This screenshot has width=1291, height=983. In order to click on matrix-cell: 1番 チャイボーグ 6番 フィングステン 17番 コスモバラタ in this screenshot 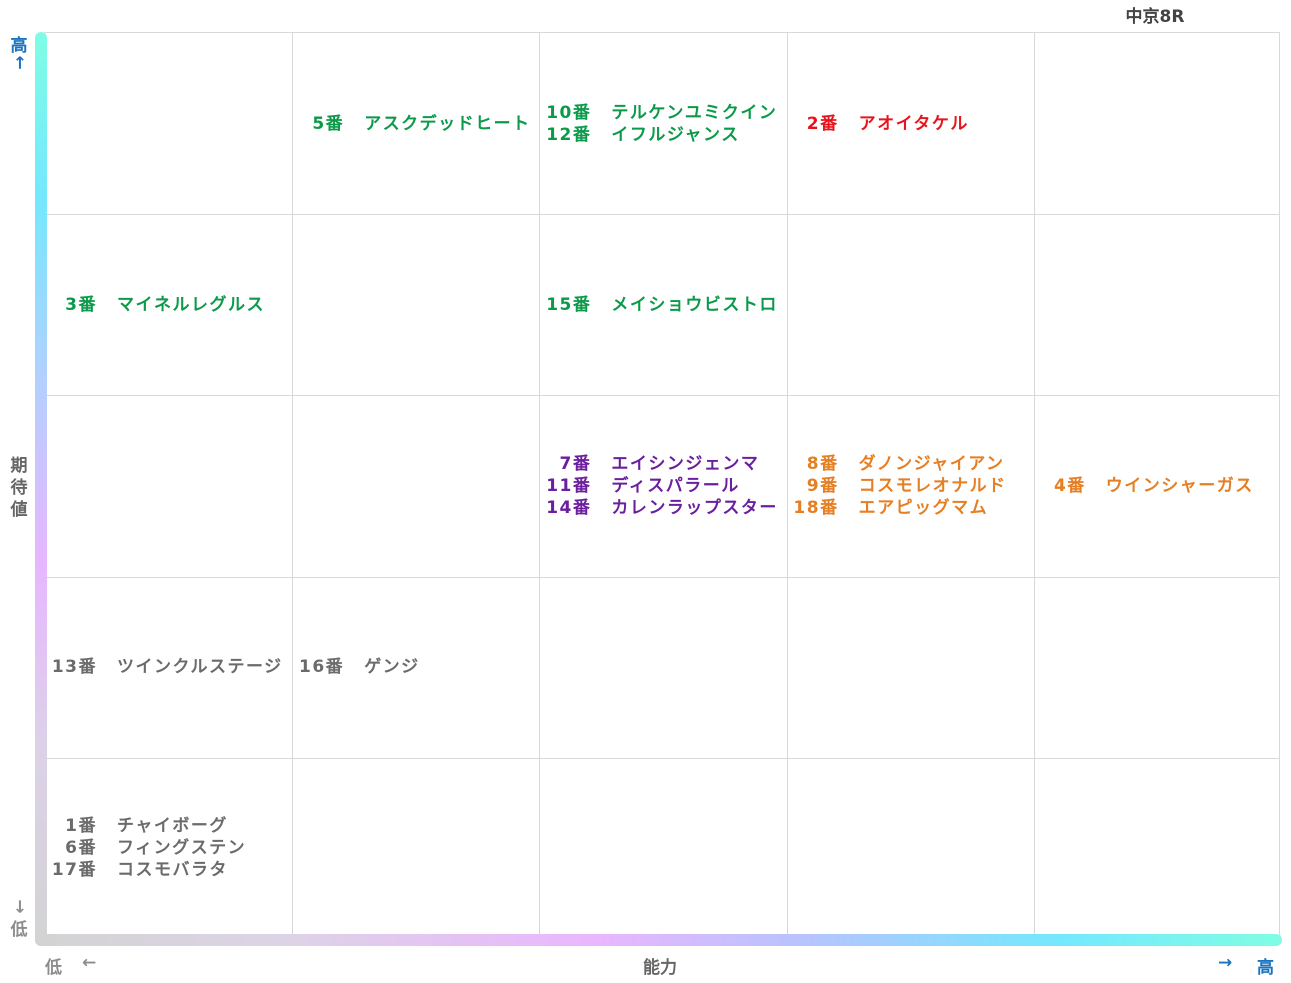, I will do `click(168, 848)`.